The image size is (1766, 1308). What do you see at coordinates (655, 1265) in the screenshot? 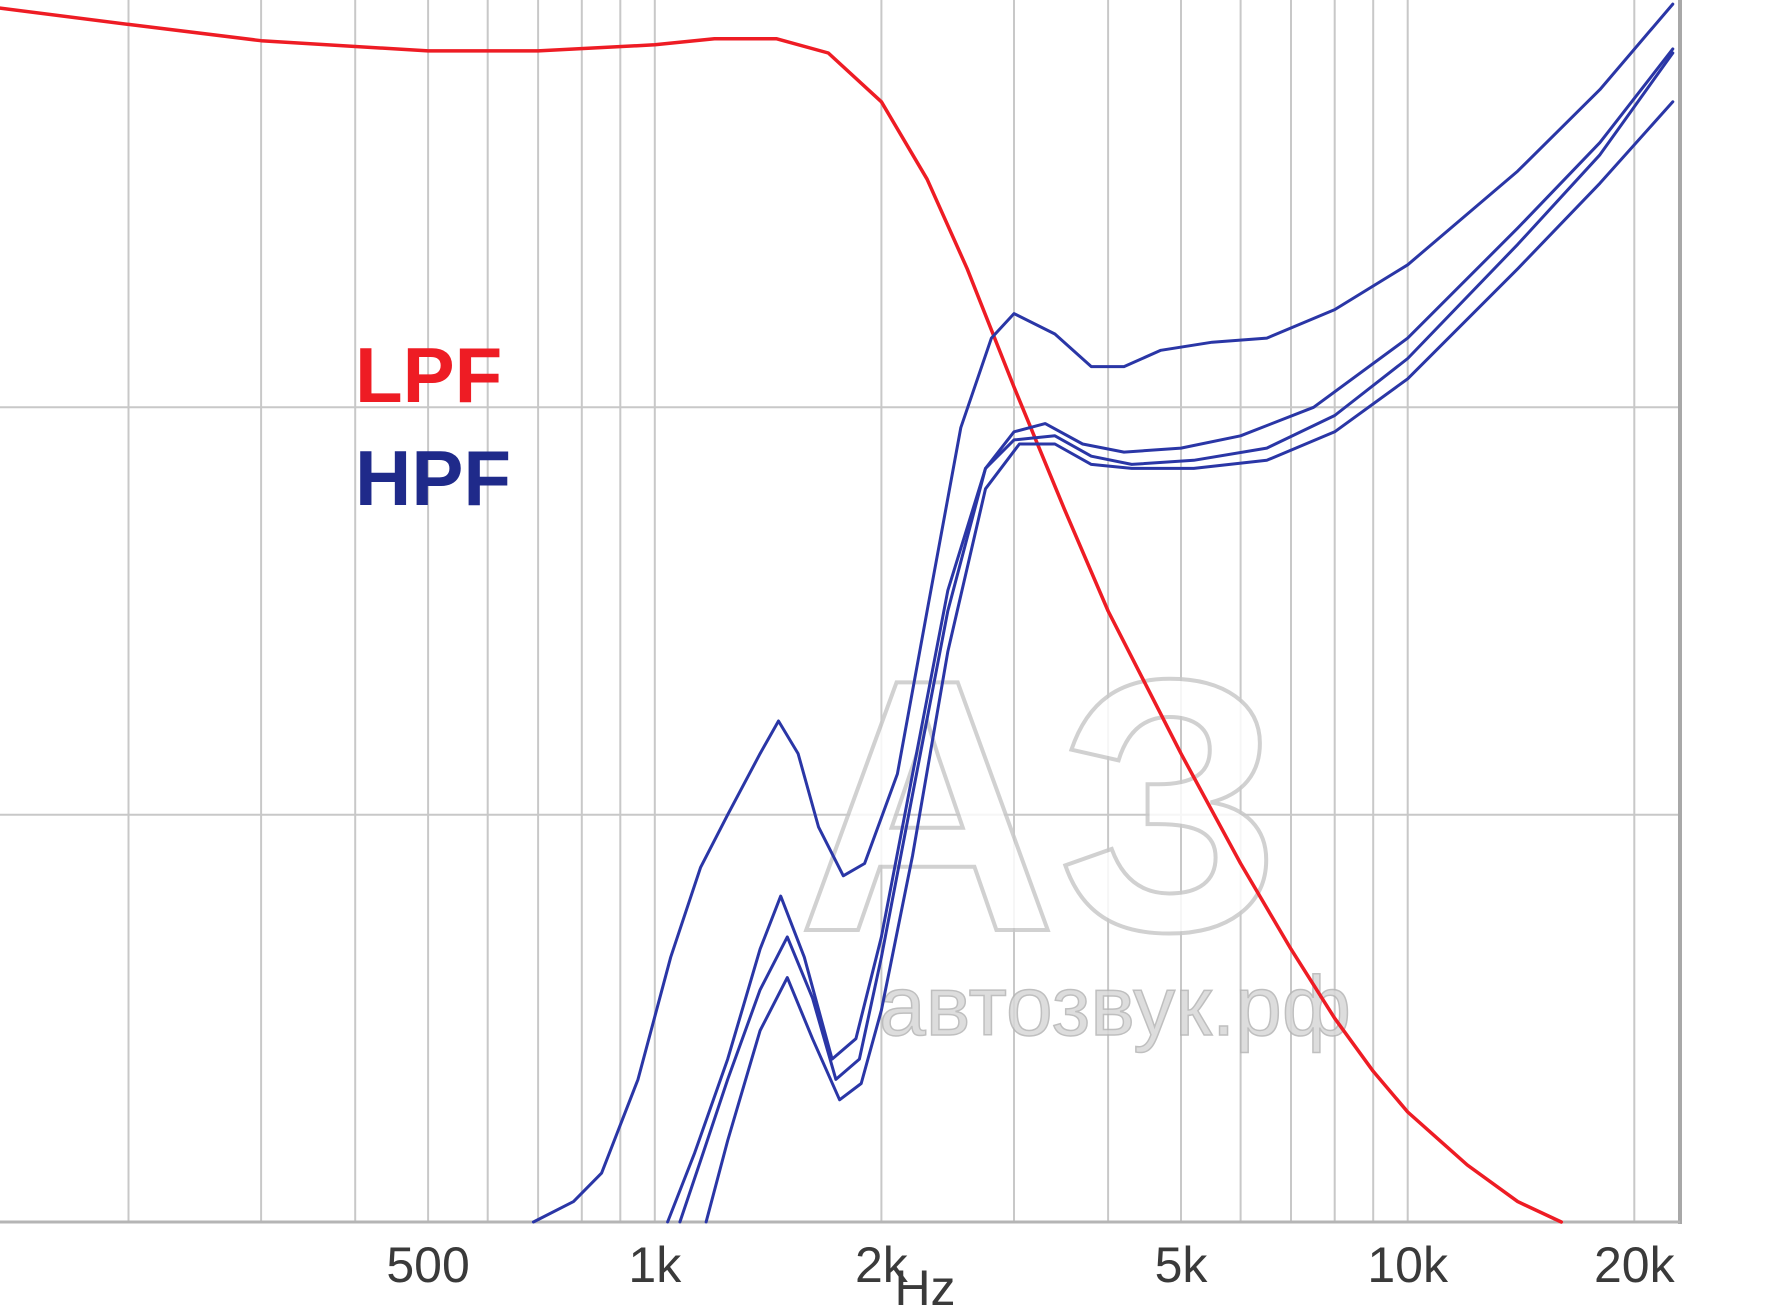
I see `x-tick-label: 1k` at bounding box center [655, 1265].